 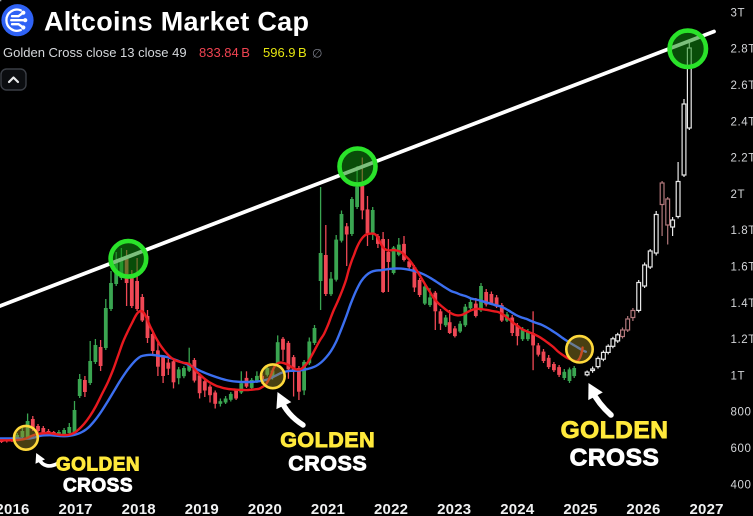 I want to click on svg-text: 600, so click(x=741, y=449).